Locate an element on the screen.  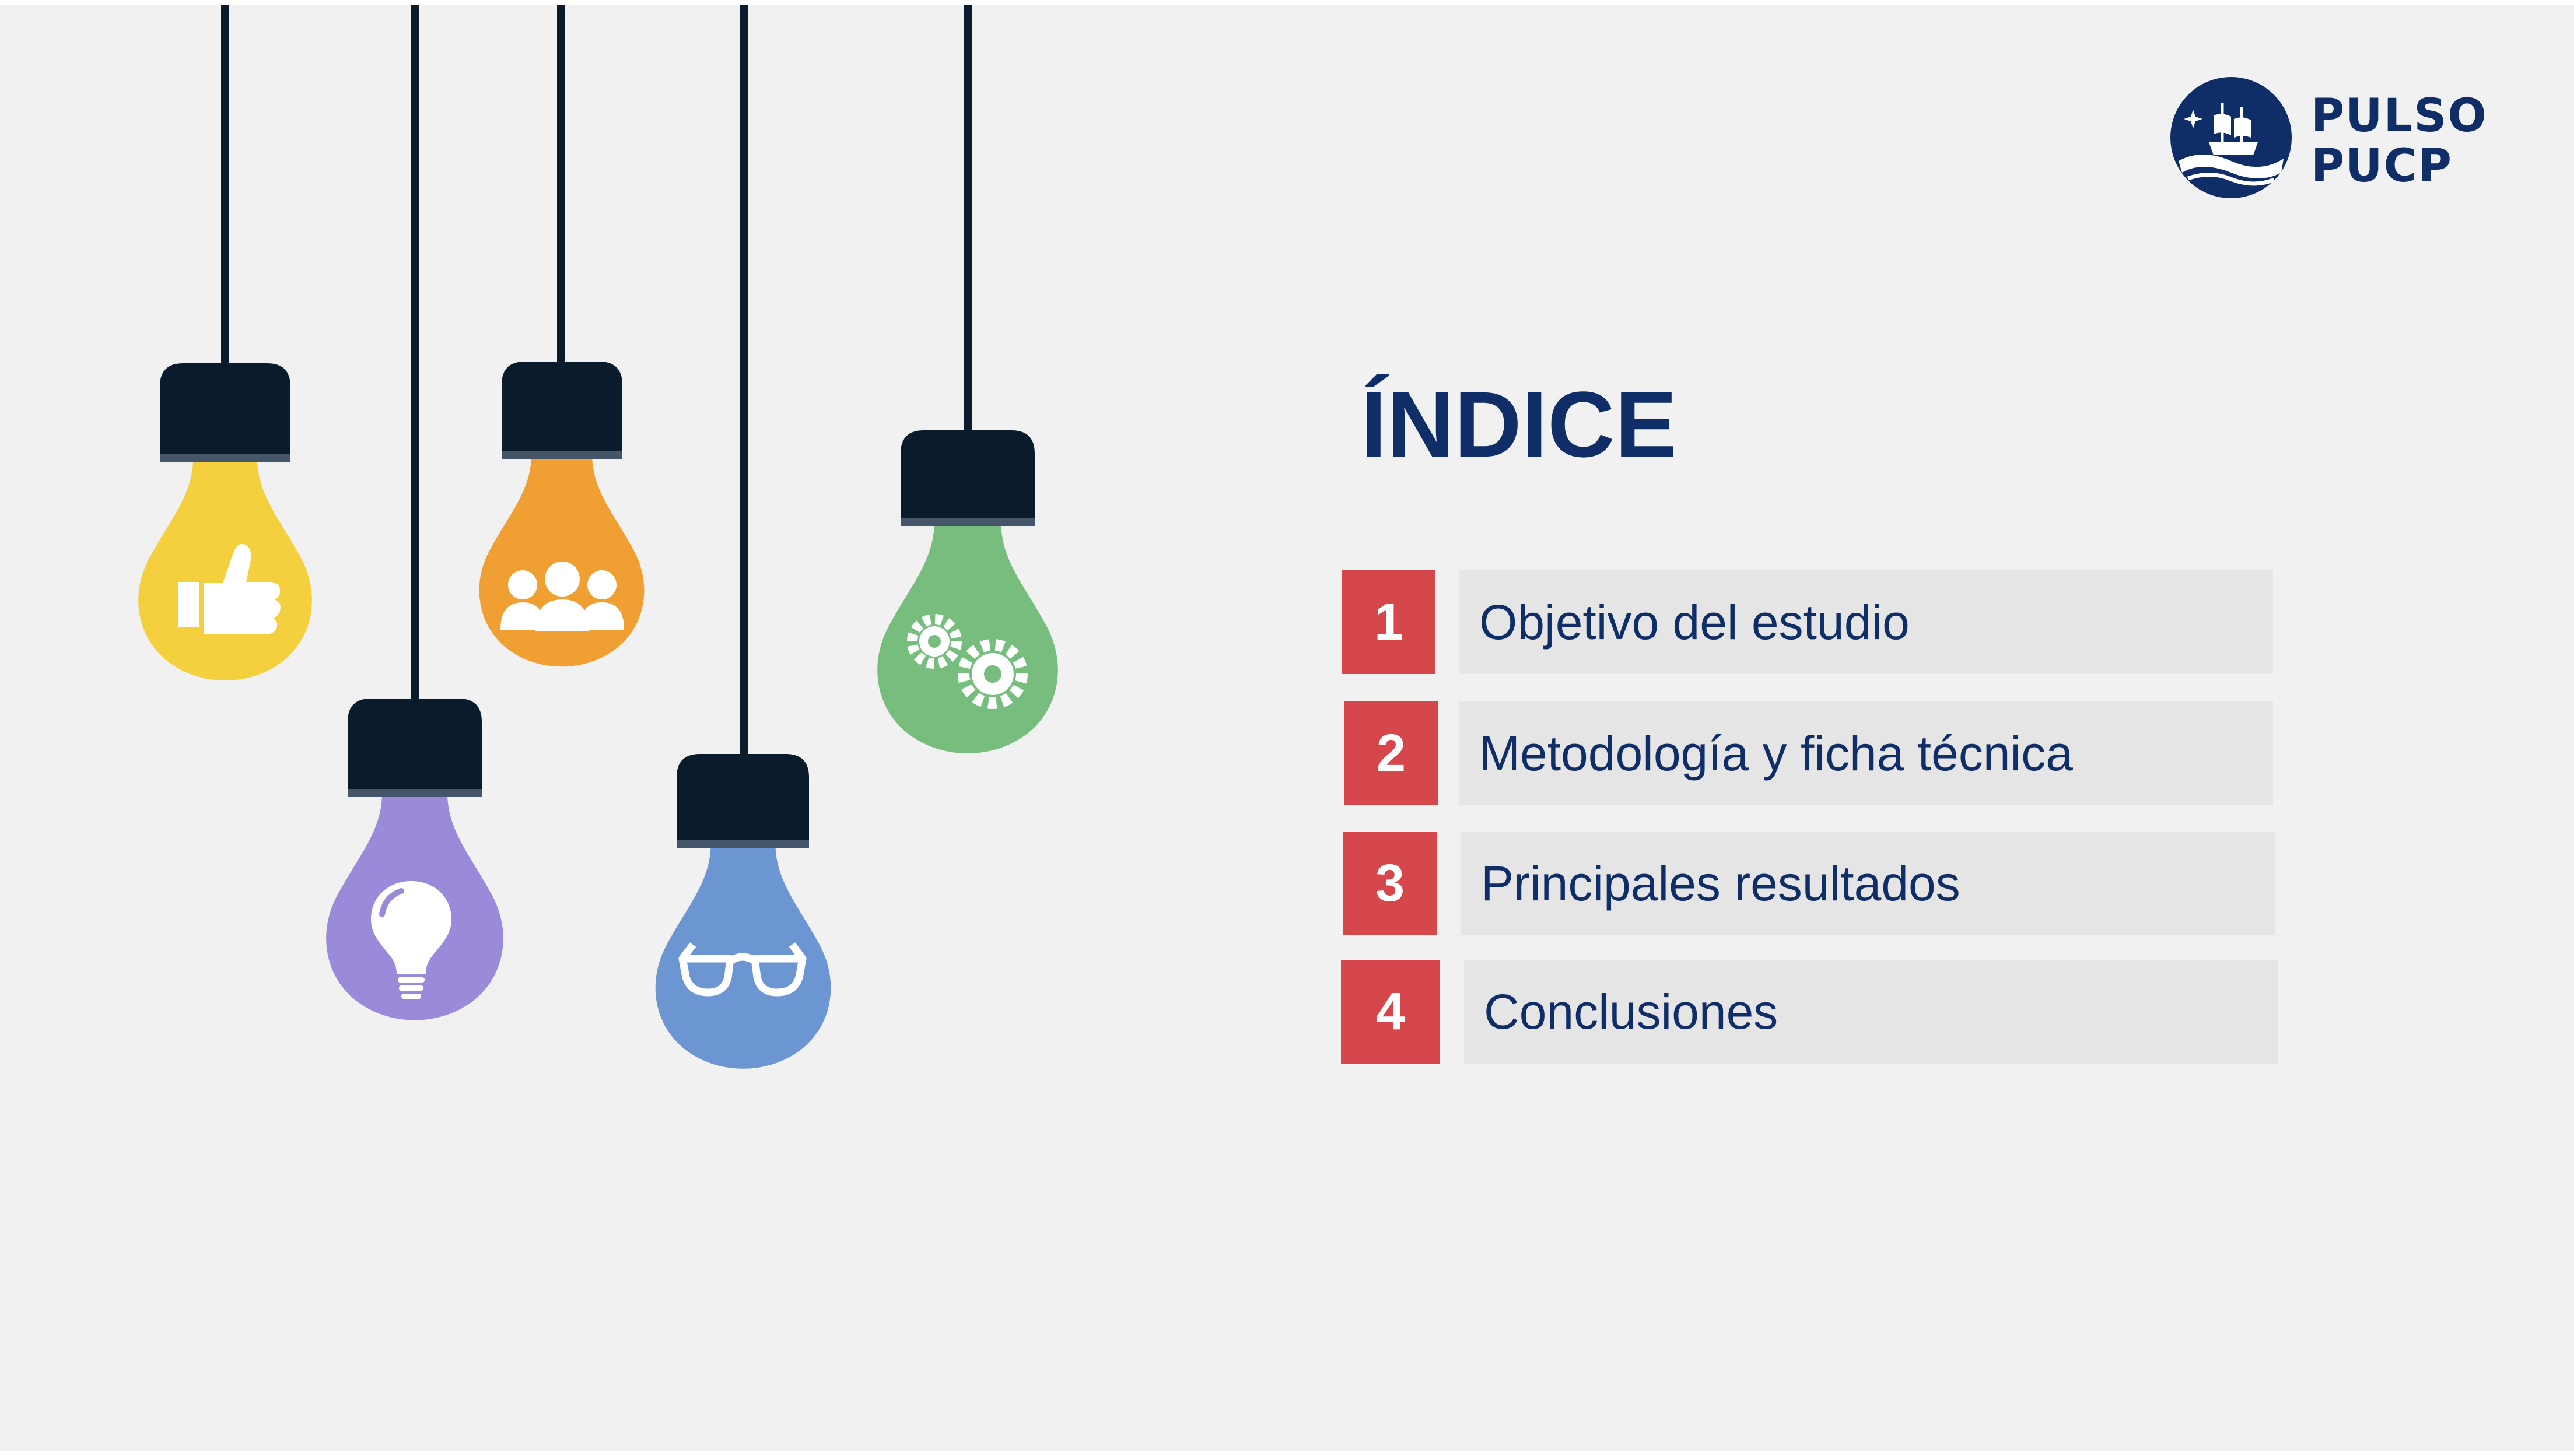
item-number-1: 1 is located at coordinates (1388, 622).